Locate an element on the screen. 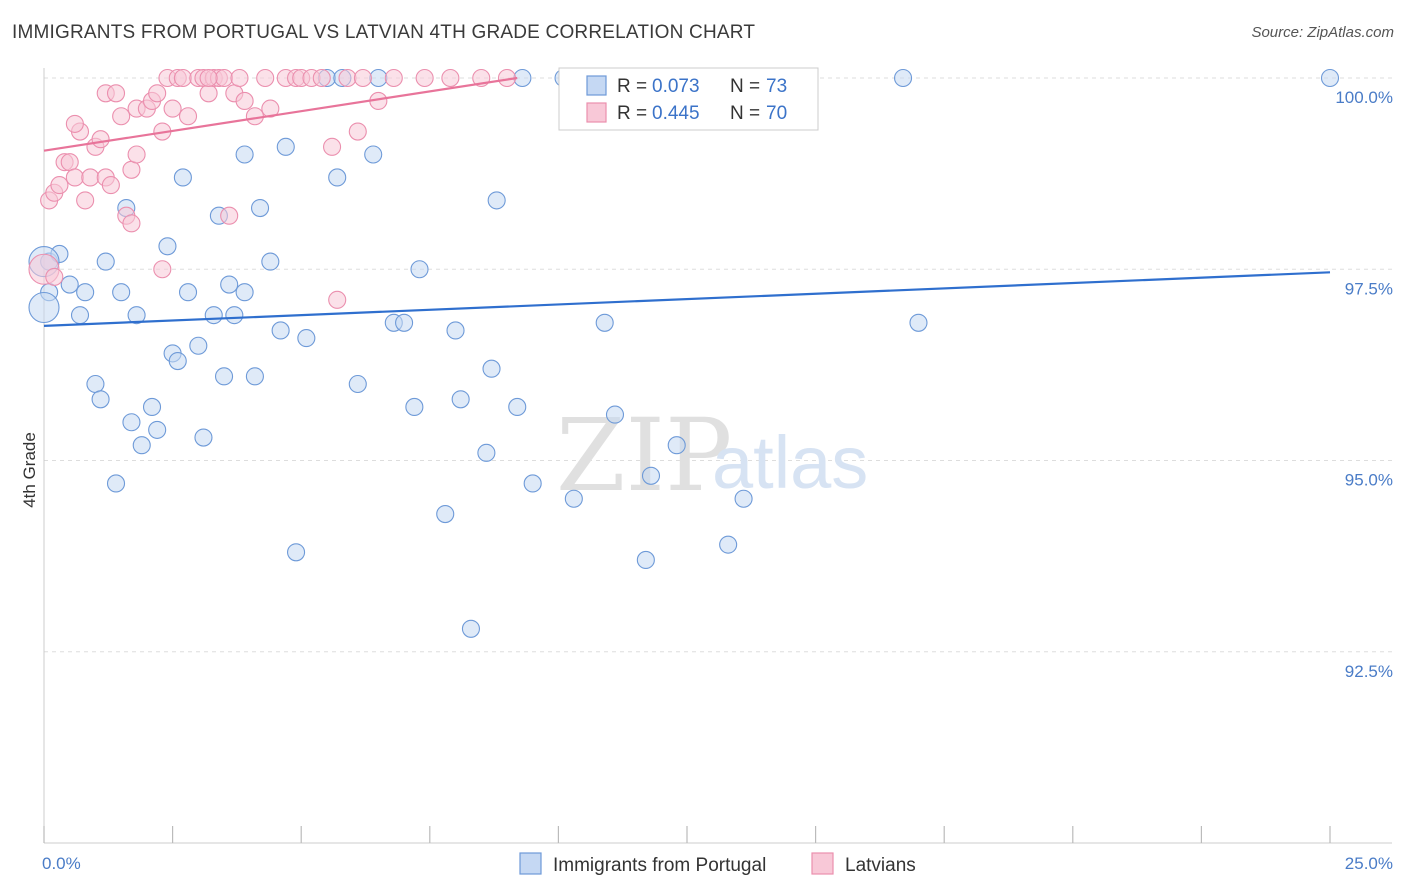 The width and height of the screenshot is (1406, 892). series-swatch-portugal is located at coordinates (530, 863).